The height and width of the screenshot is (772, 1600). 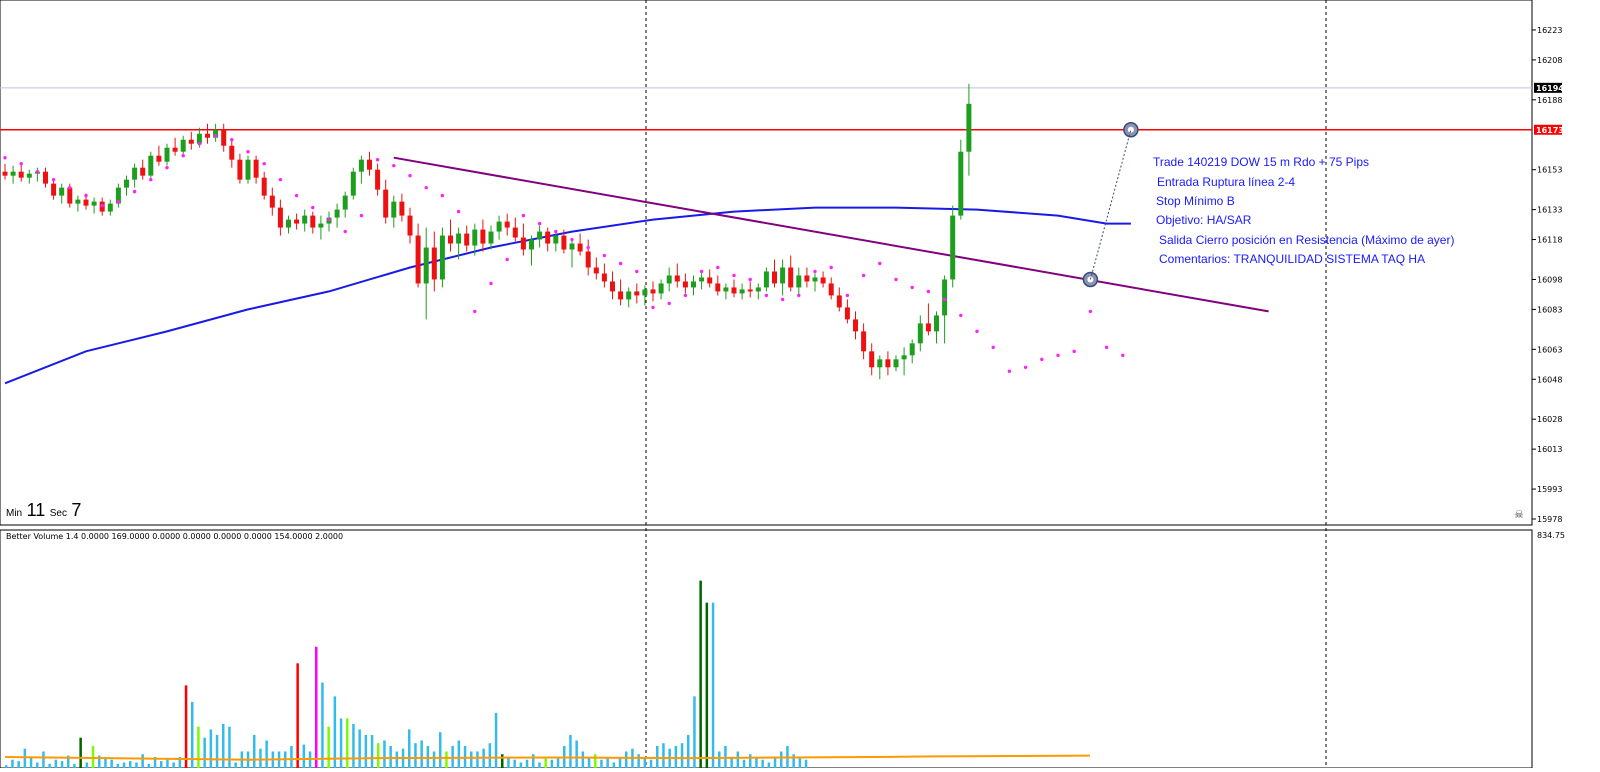 I want to click on volume-axis-top-label: 834.75, so click(x=1551, y=535).